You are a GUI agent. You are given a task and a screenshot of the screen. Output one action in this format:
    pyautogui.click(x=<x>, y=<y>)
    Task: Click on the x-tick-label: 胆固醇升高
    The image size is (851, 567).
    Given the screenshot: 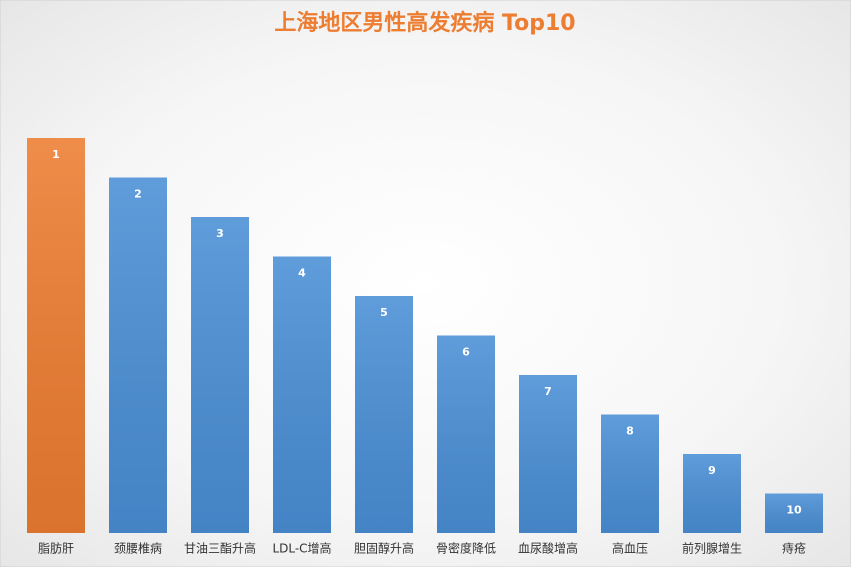 What is the action you would take?
    pyautogui.click(x=384, y=548)
    